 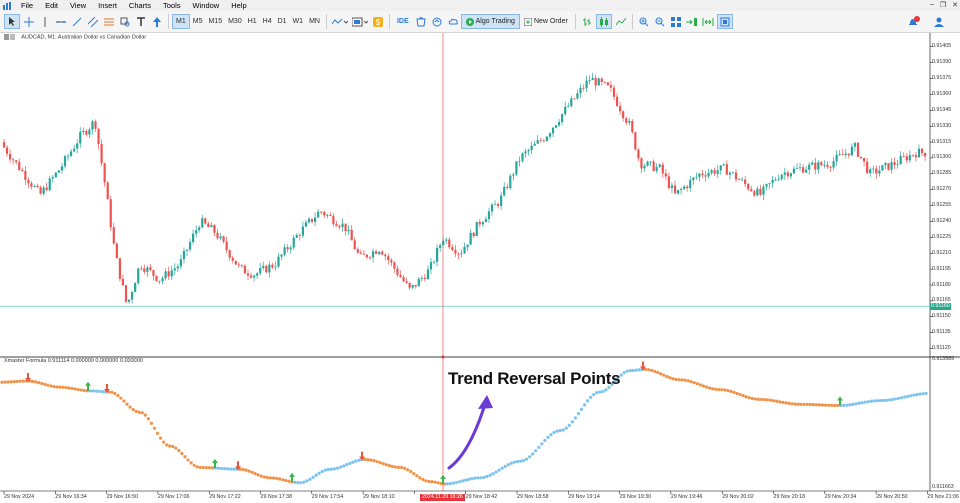 What do you see at coordinates (252, 21) in the screenshot?
I see `timeframe-h1: H1` at bounding box center [252, 21].